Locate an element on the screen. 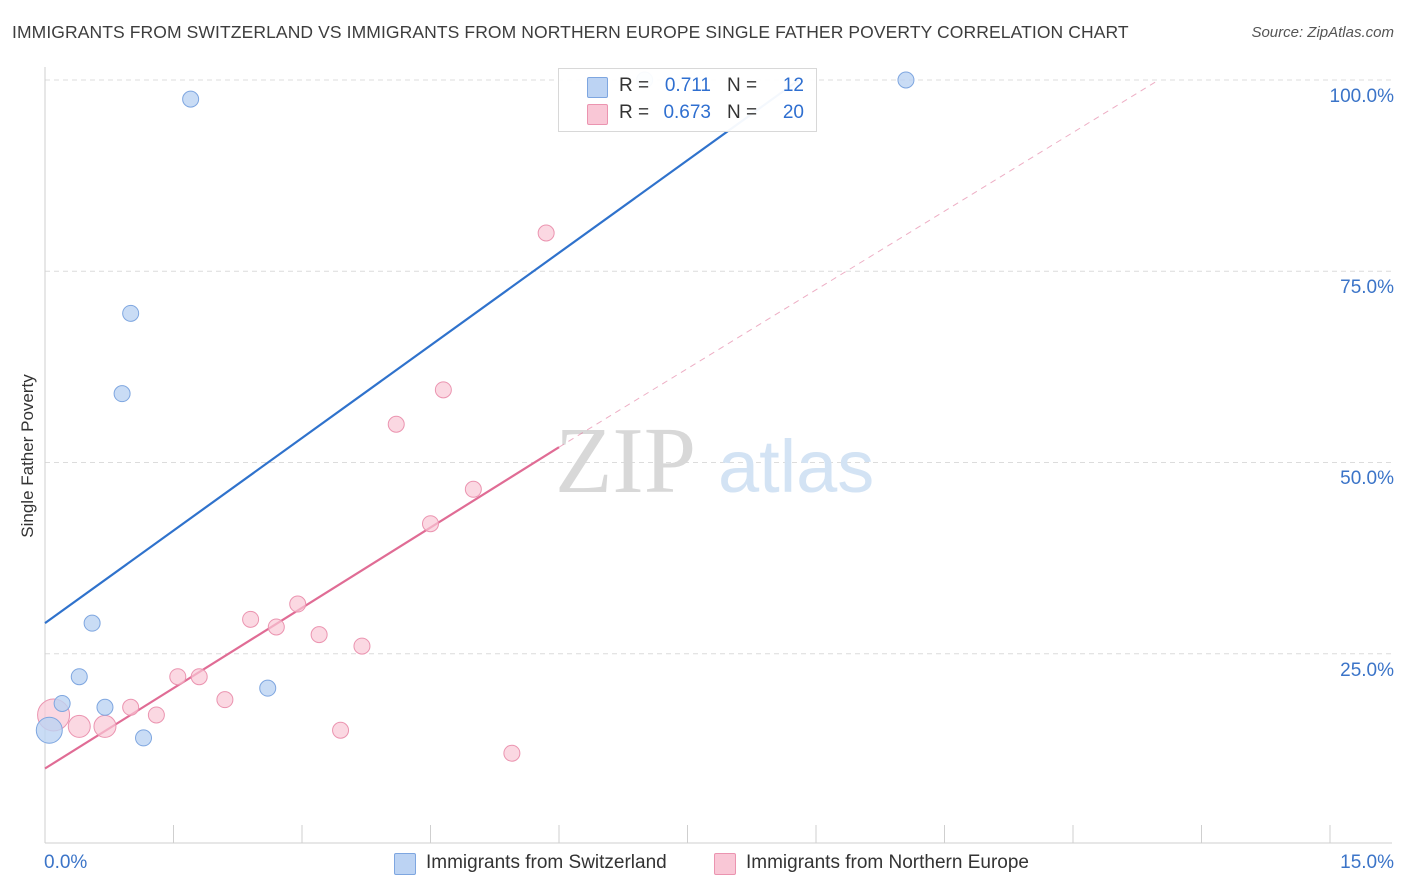 The height and width of the screenshot is (892, 1406). legend-swatch-northern-europe is located at coordinates (597, 114).